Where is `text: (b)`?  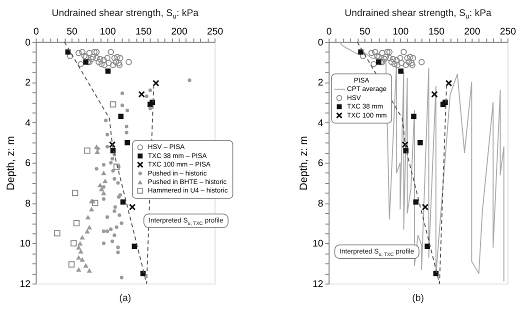
text: (b) is located at coordinates (418, 298).